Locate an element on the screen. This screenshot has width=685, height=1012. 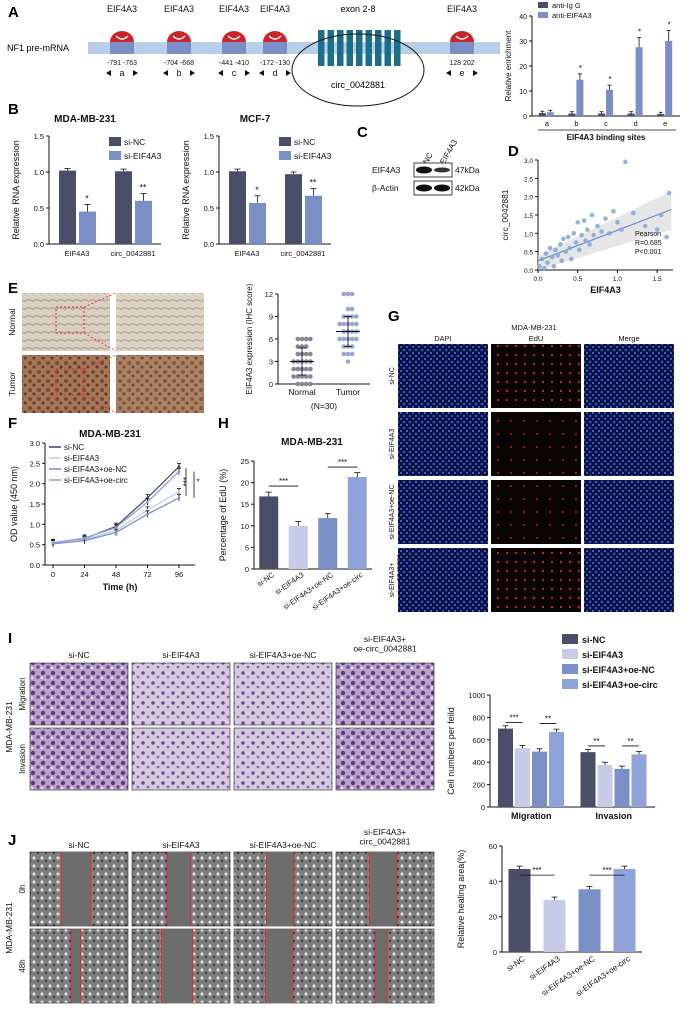
zoom-line is located at coordinates (100, 362).